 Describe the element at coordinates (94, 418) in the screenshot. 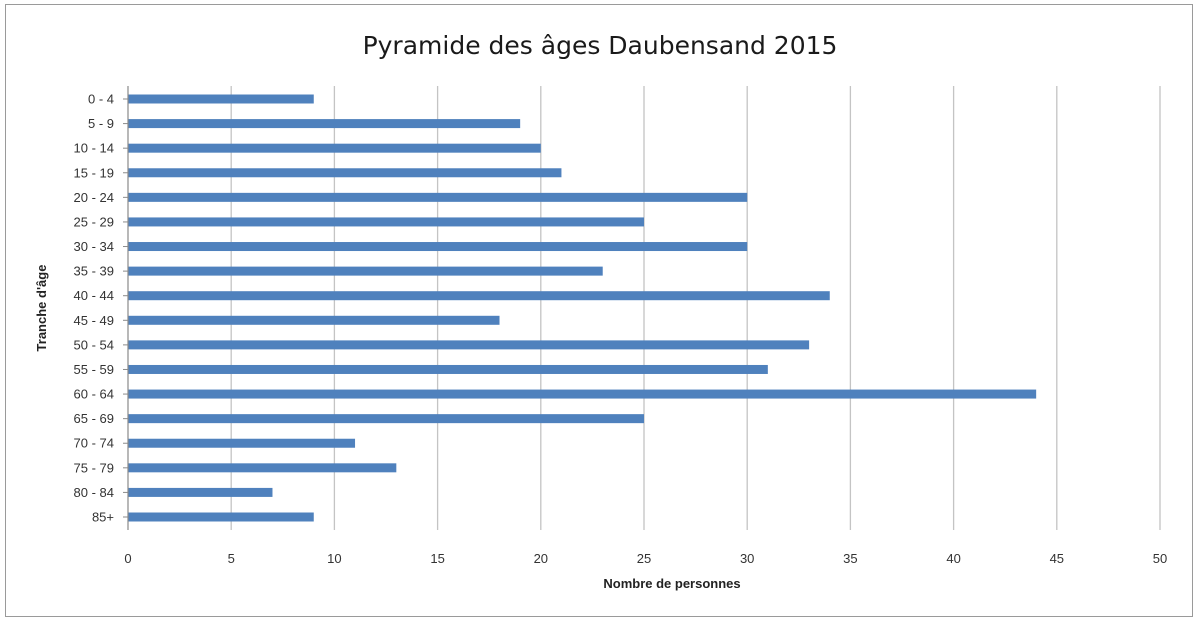

I see `y-tick-label: 65 - 69` at that location.